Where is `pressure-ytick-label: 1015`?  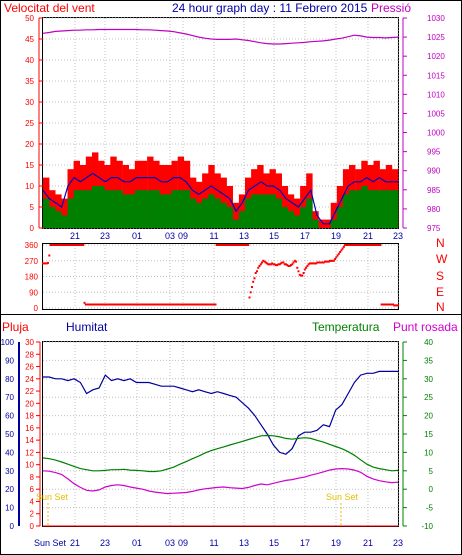 pressure-ytick-label: 1015 is located at coordinates (436, 75).